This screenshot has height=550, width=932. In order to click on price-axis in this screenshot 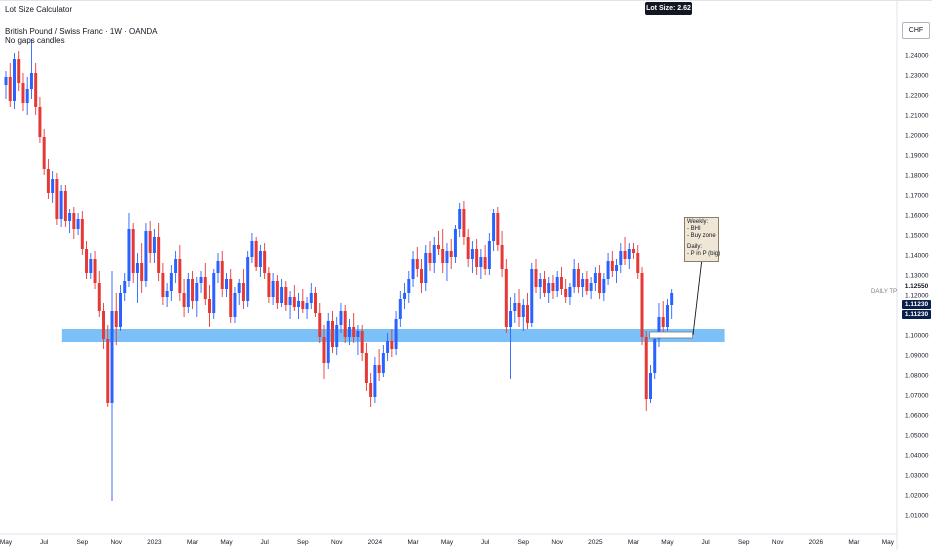, I will do `click(914, 275)`.